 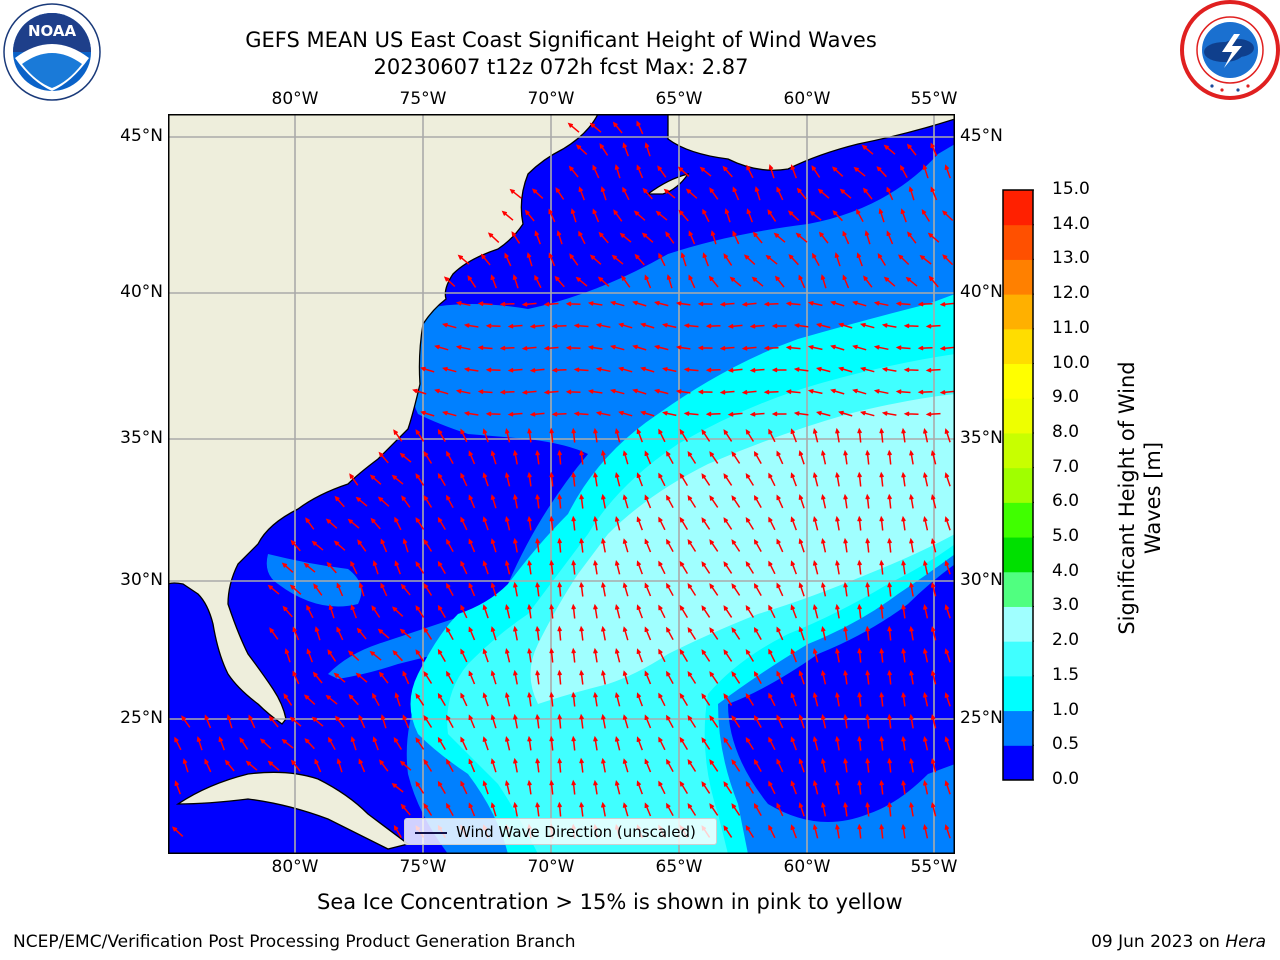 I want to click on lat-label-right: 40°N, so click(x=981, y=292).